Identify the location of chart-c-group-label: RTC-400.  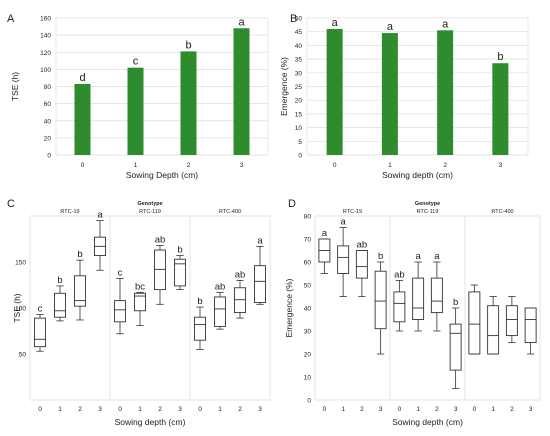
(230, 212).